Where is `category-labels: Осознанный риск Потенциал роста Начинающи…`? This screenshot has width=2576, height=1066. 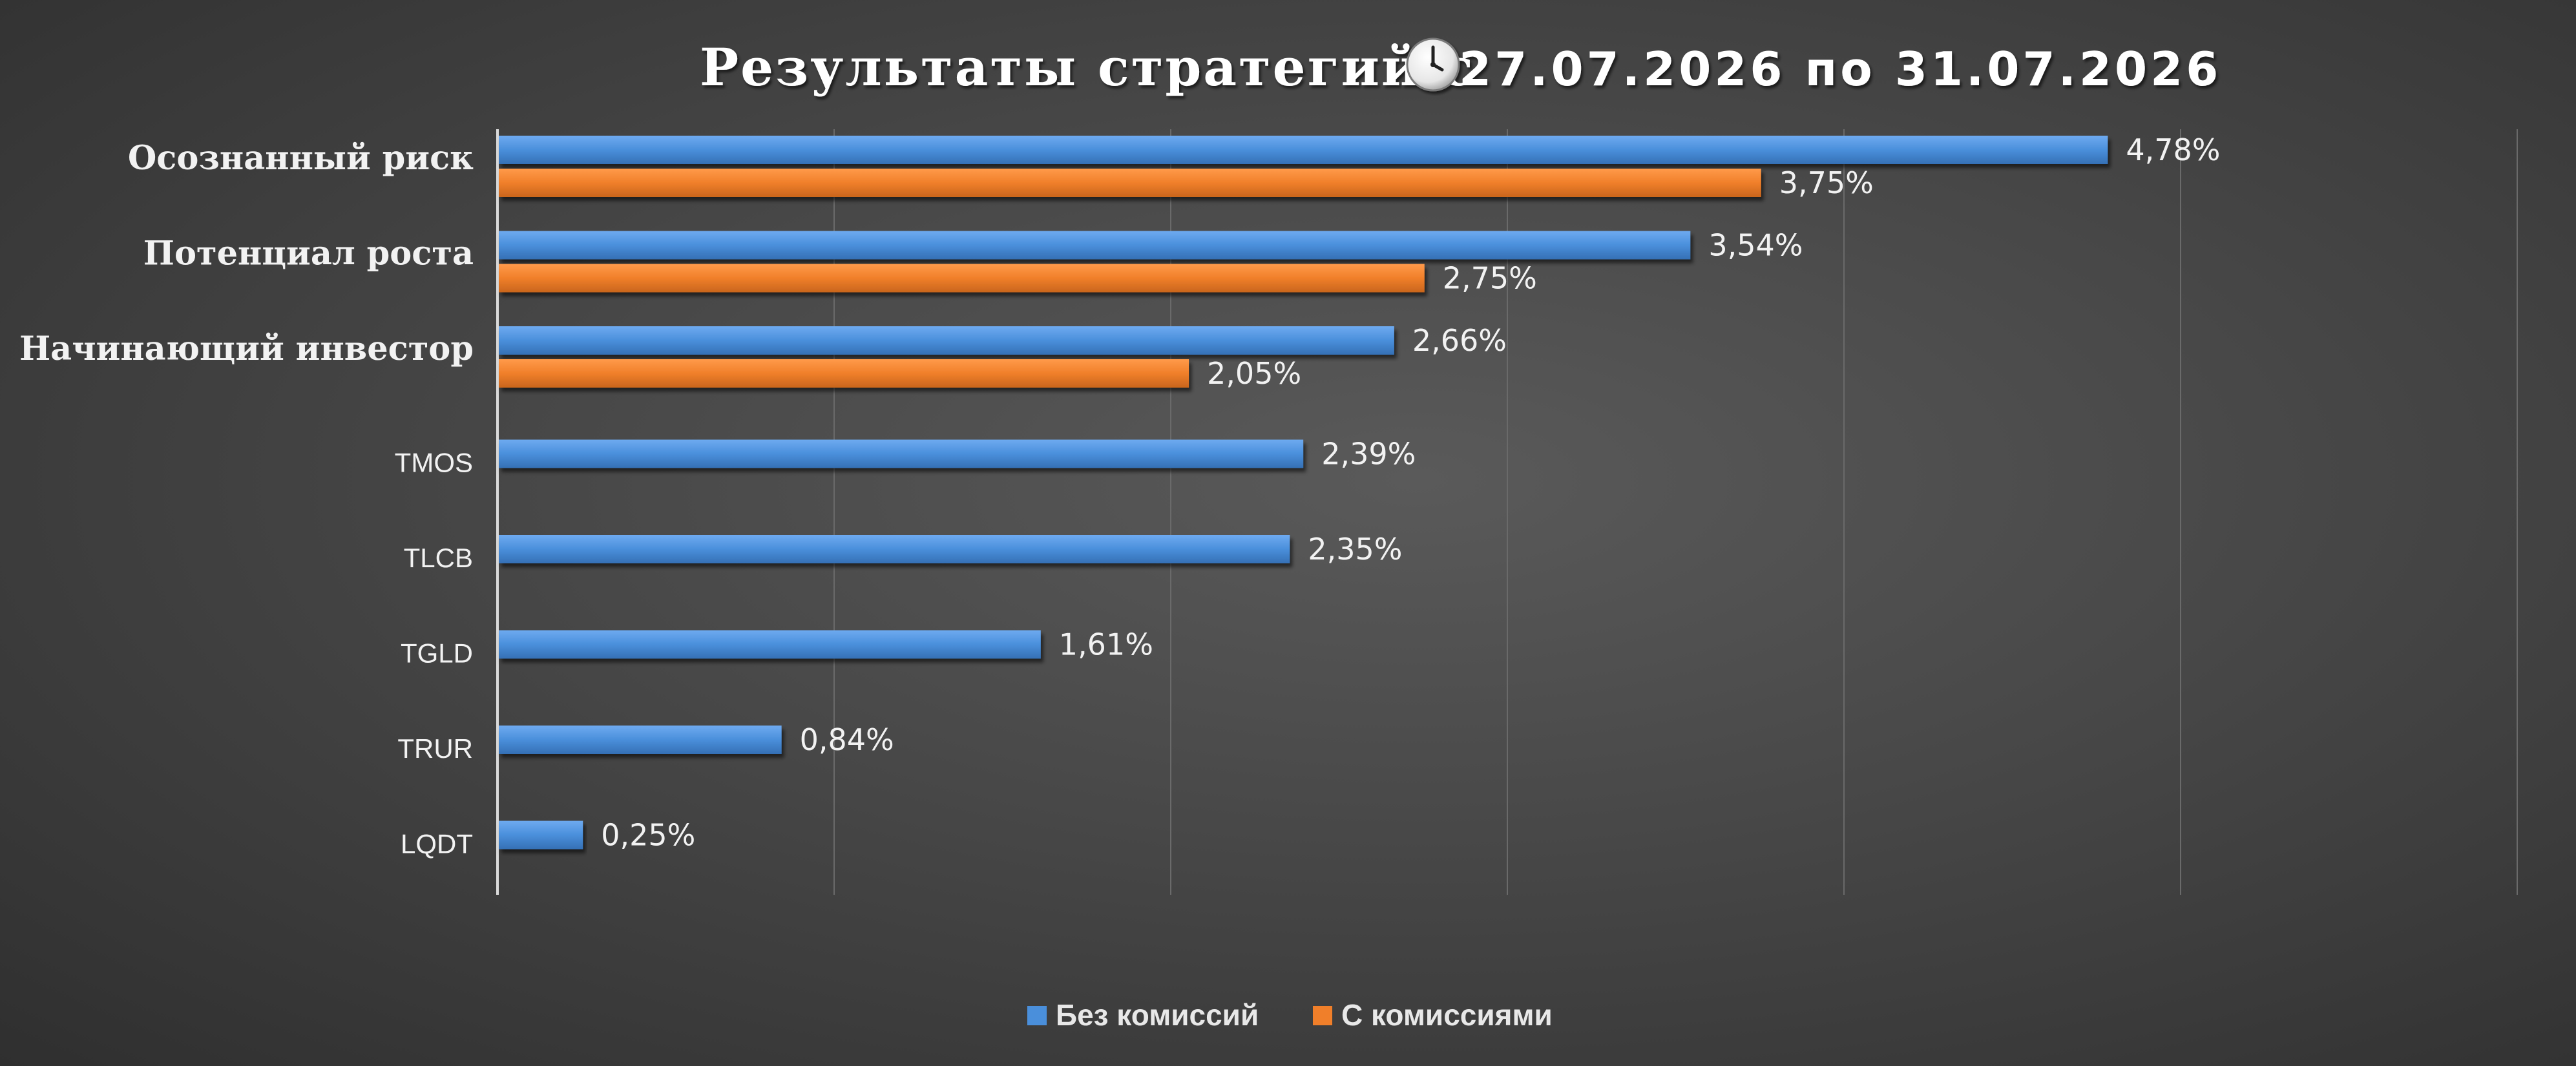 category-labels: Осознанный риск Потенциал роста Начинающи… is located at coordinates (246, 499).